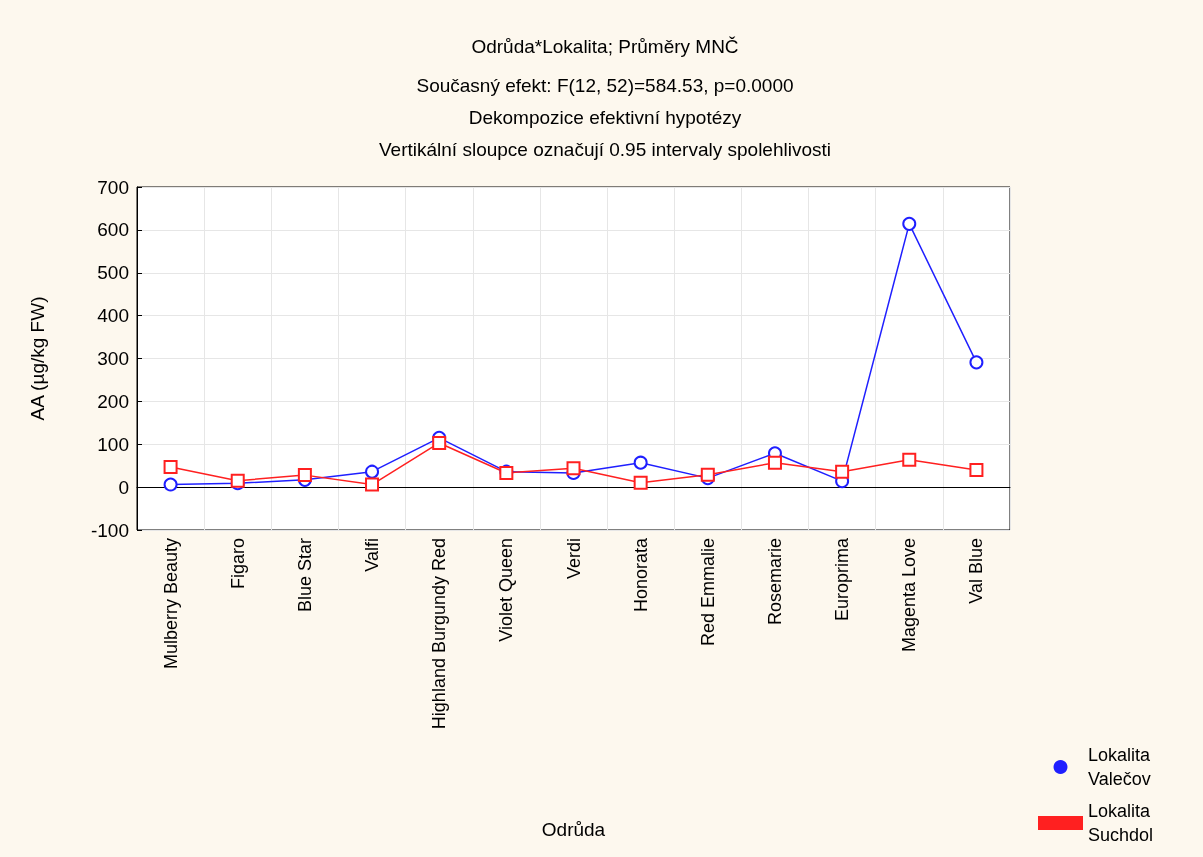  I want to click on y-axis-title: AA (µg/kg FW), so click(37, 358).